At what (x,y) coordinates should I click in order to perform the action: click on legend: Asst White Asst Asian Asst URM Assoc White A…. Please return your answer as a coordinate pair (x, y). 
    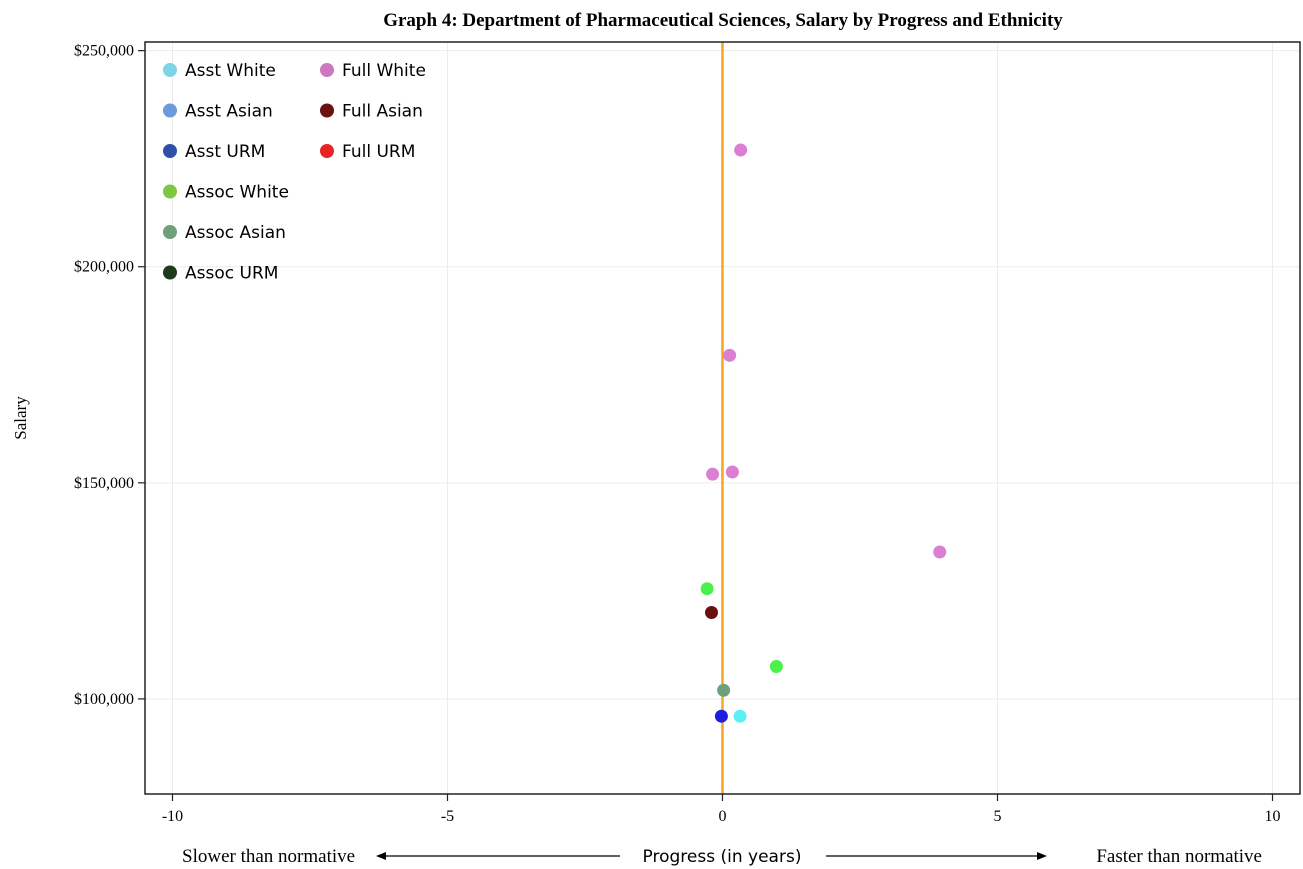
    Looking at the image, I should click on (294, 172).